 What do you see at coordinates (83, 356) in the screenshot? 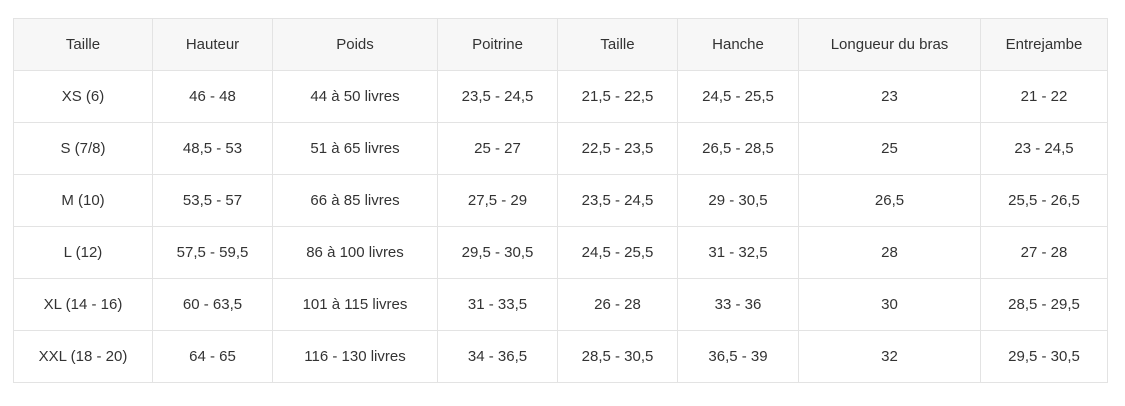
I see `table-cell: XXL (18 - 20)` at bounding box center [83, 356].